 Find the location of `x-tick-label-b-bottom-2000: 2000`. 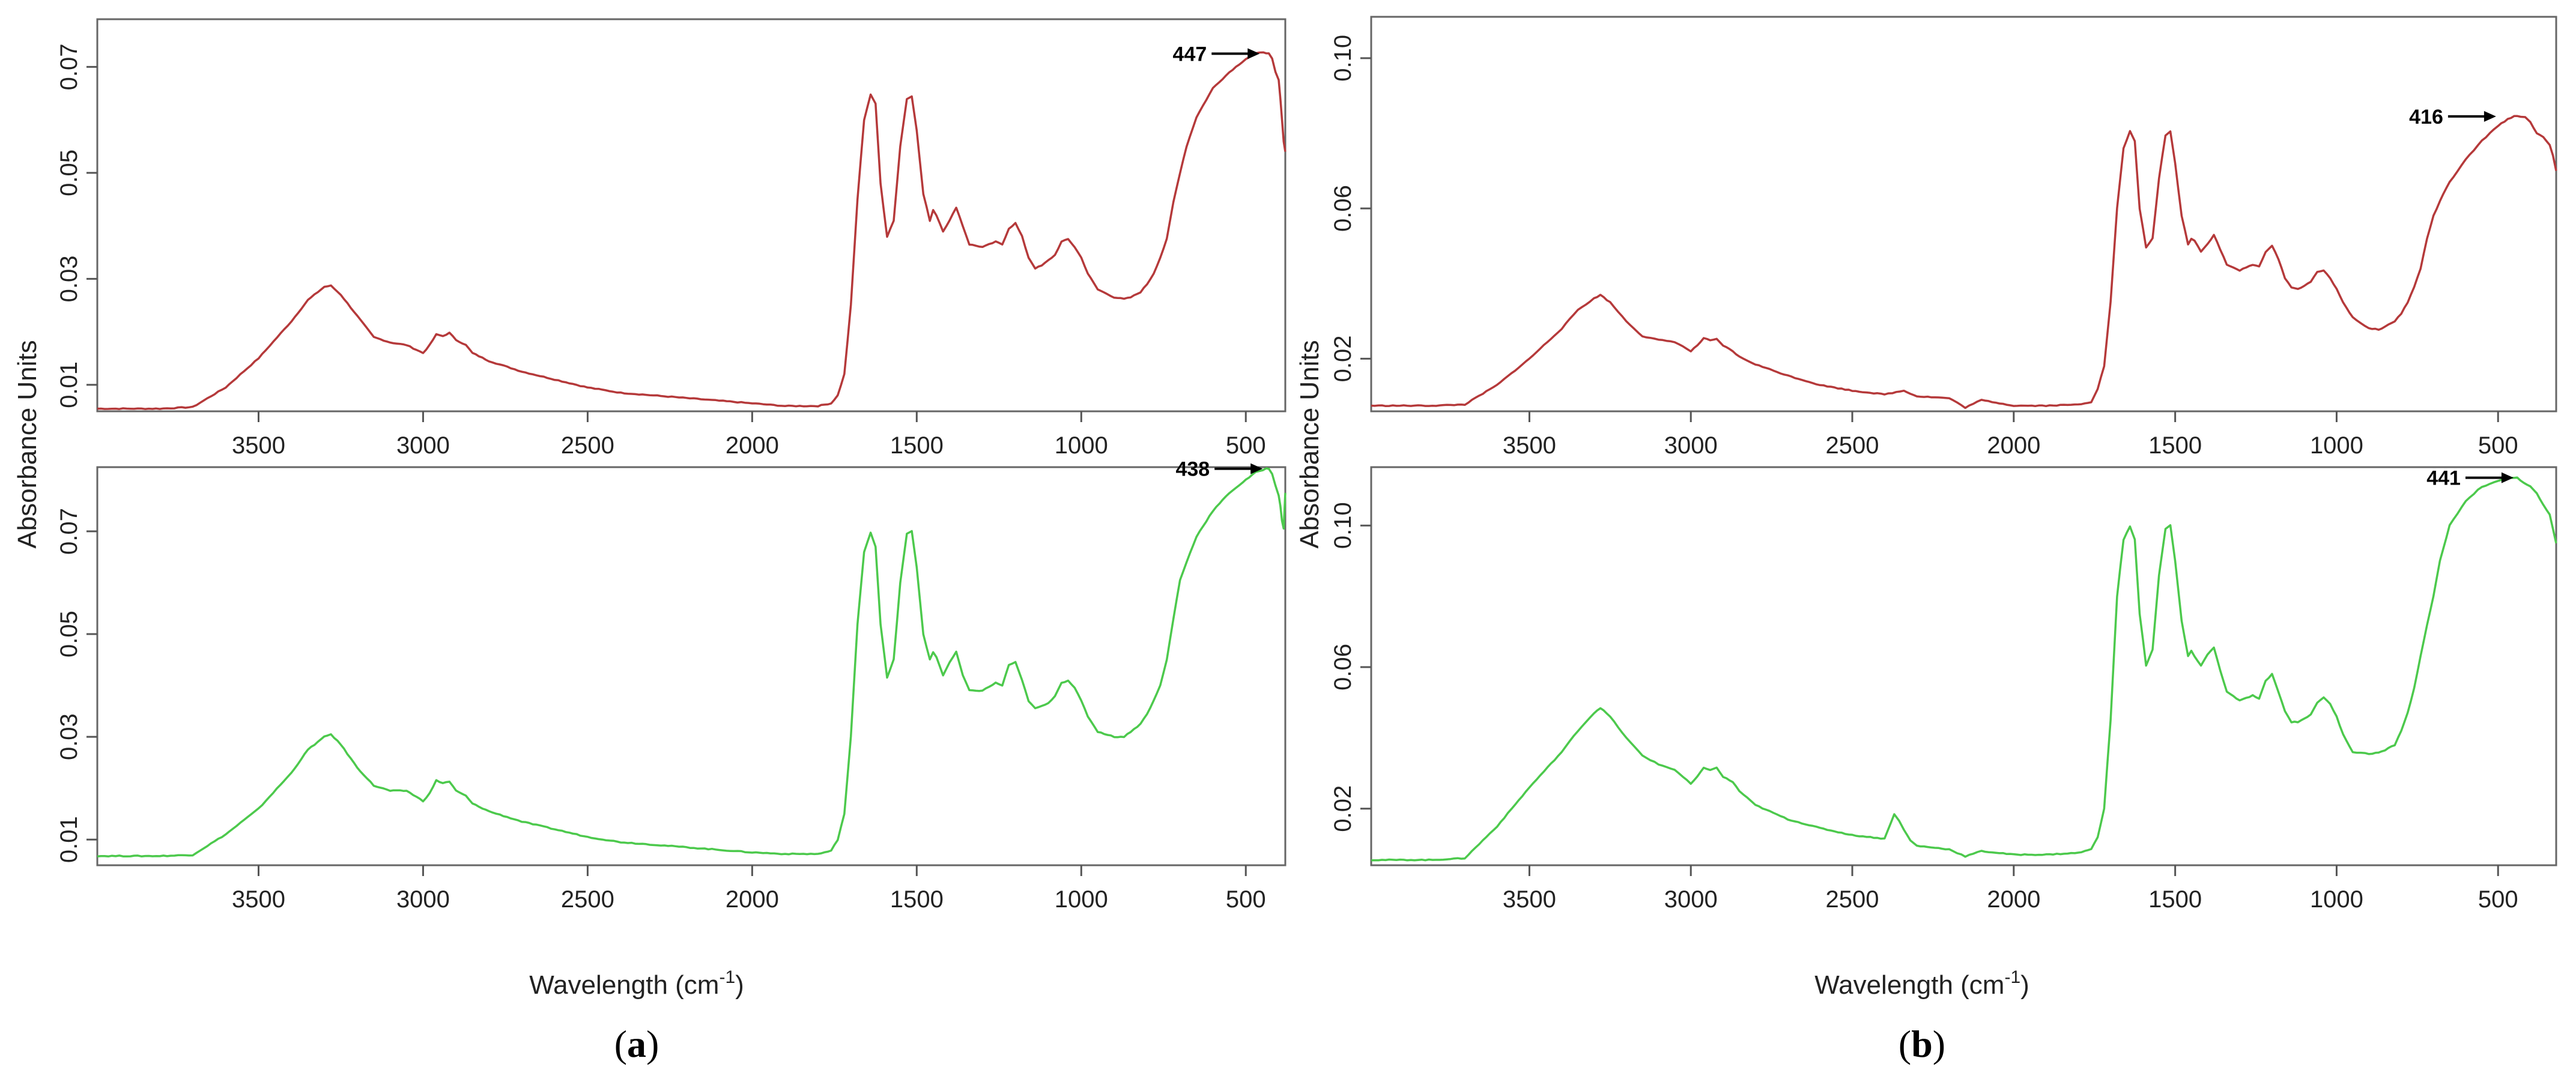

x-tick-label-b-bottom-2000: 2000 is located at coordinates (2013, 899).